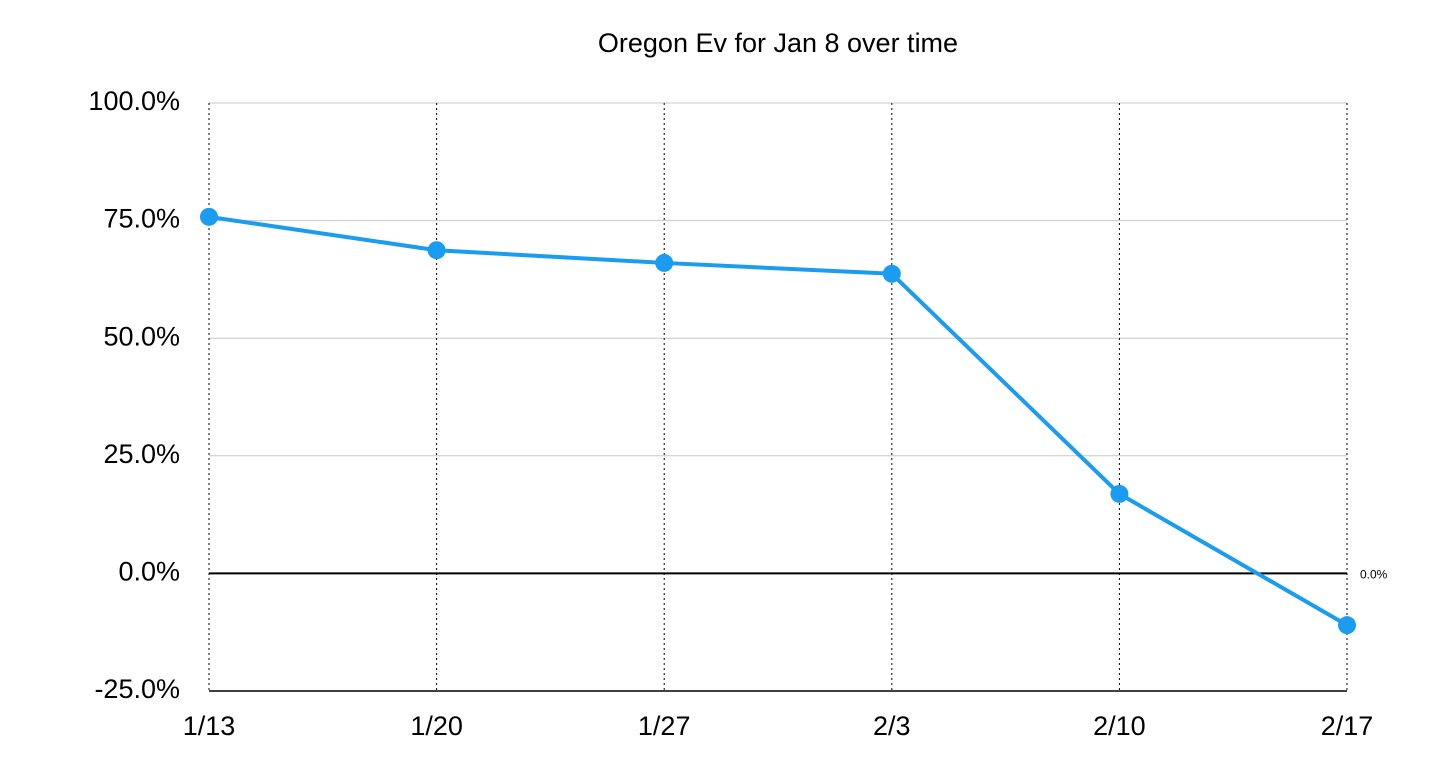  What do you see at coordinates (149, 572) in the screenshot?
I see `y-tick-label: 0.0%` at bounding box center [149, 572].